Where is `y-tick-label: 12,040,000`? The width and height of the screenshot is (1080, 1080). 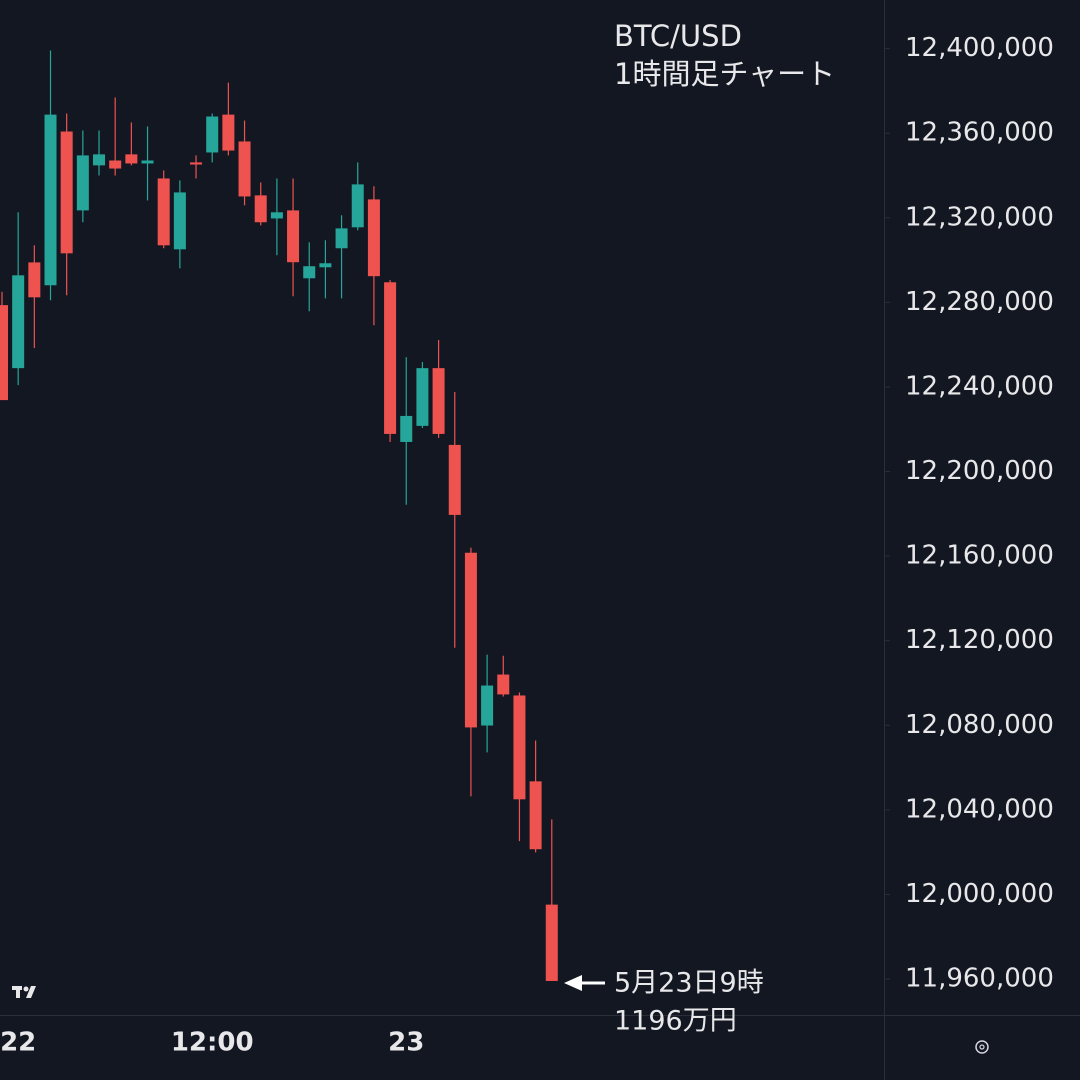
y-tick-label: 12,040,000 is located at coordinates (979, 809).